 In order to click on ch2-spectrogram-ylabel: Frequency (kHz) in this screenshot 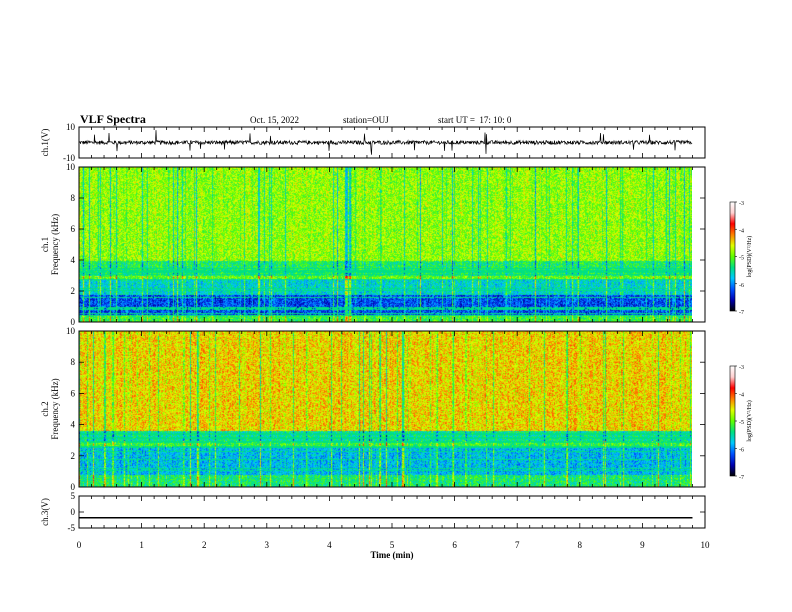, I will do `click(55, 408)`.